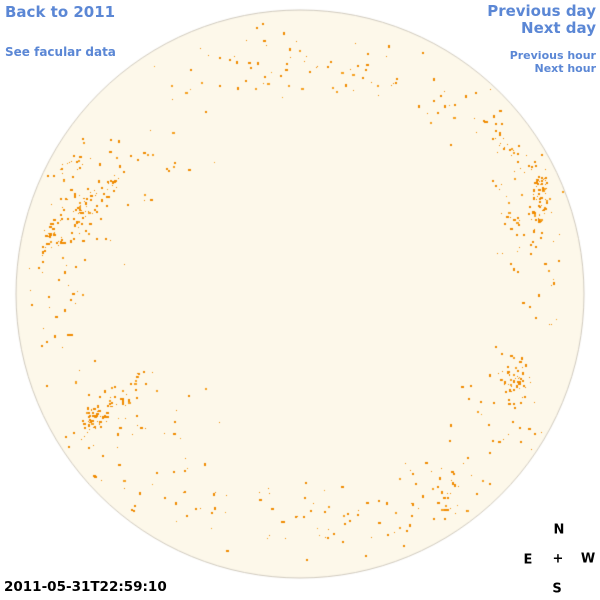 Image resolution: width=600 pixels, height=600 pixels. What do you see at coordinates (541, 11) in the screenshot?
I see `previous-day-link: Previous day` at bounding box center [541, 11].